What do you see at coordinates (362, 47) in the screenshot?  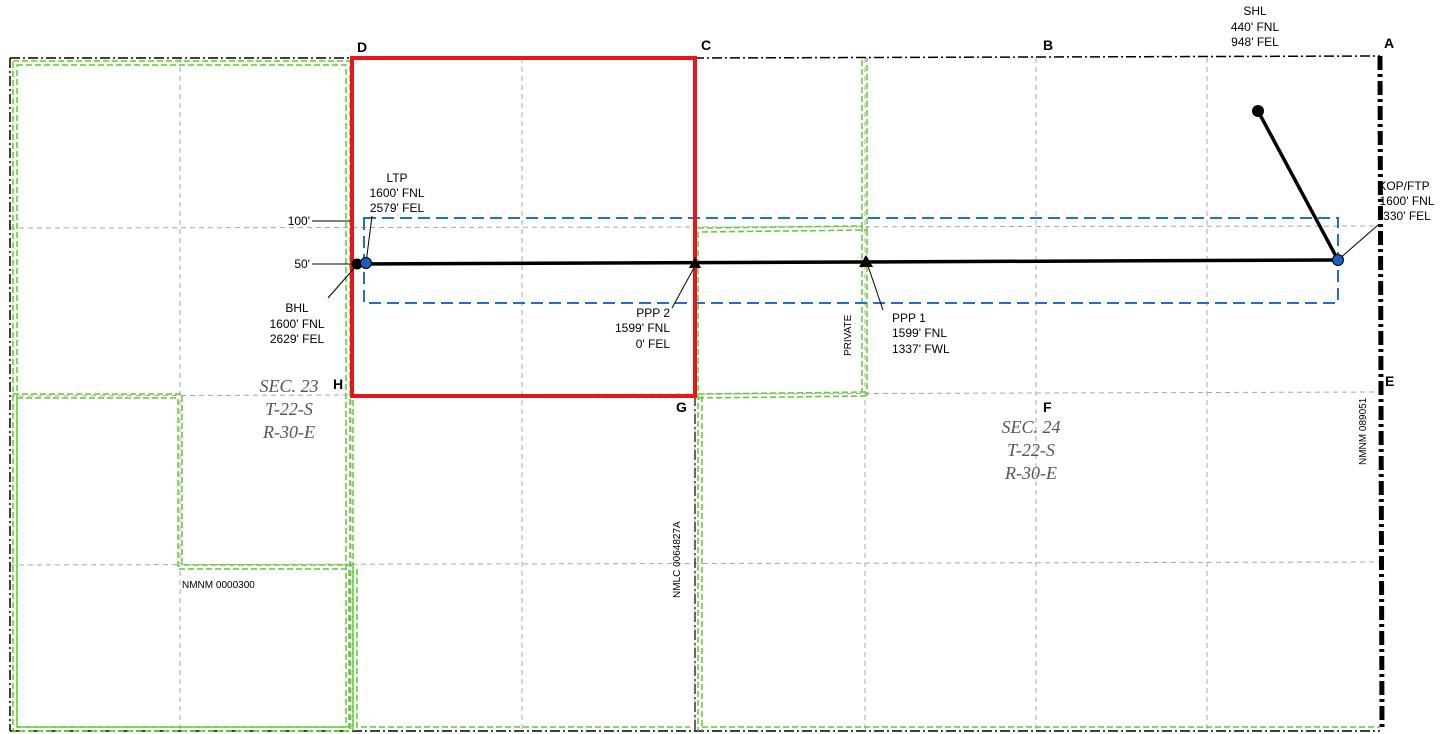 I see `corner-d: D` at bounding box center [362, 47].